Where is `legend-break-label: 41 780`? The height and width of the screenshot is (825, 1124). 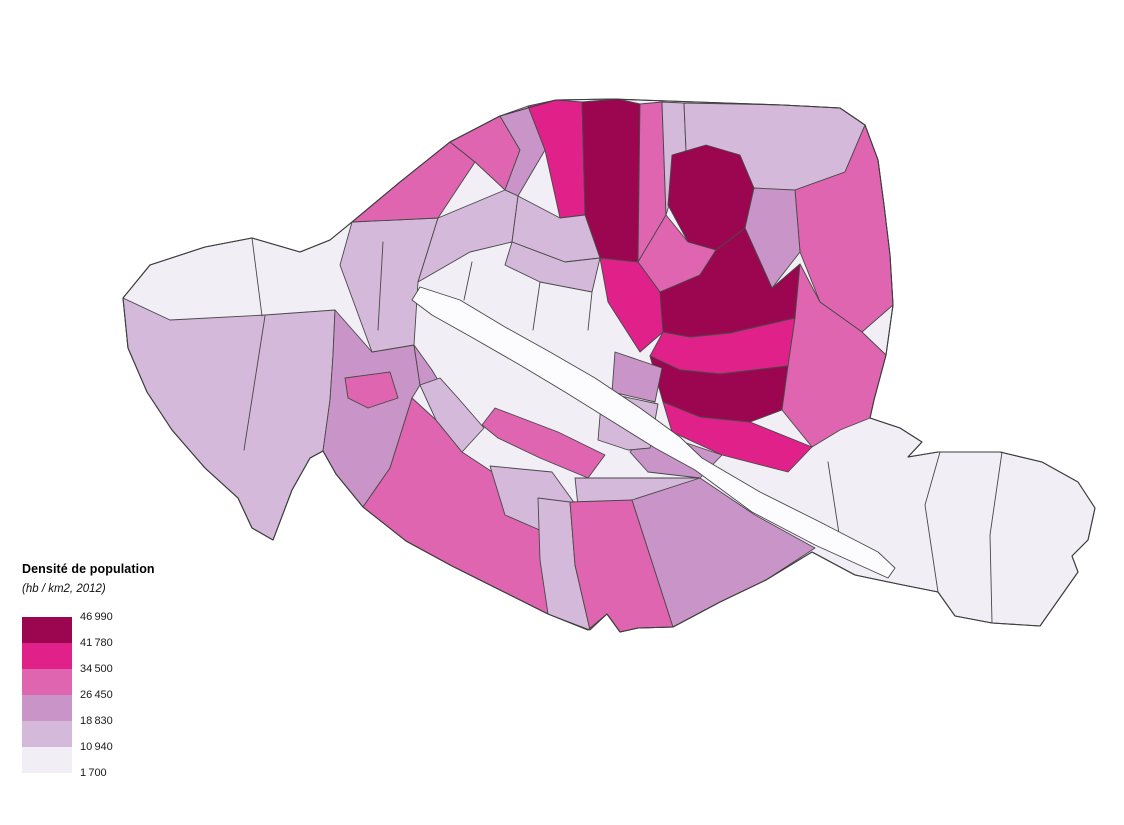 legend-break-label: 41 780 is located at coordinates (96, 643).